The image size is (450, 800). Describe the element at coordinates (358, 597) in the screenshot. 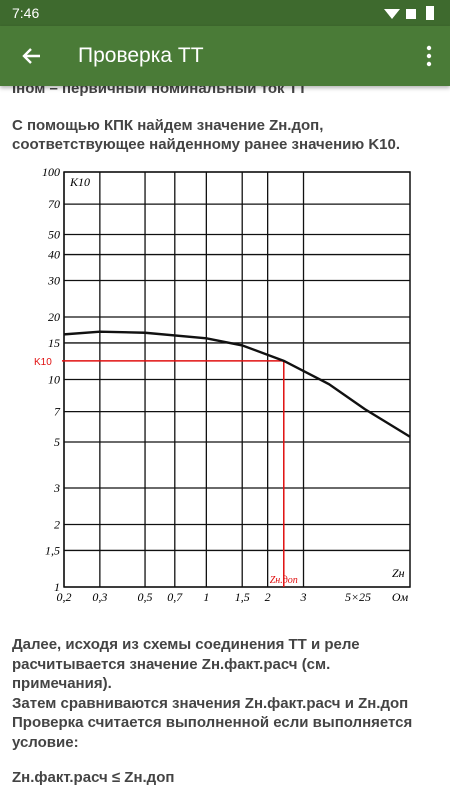

I see `x-extra-label: 5×25` at that location.